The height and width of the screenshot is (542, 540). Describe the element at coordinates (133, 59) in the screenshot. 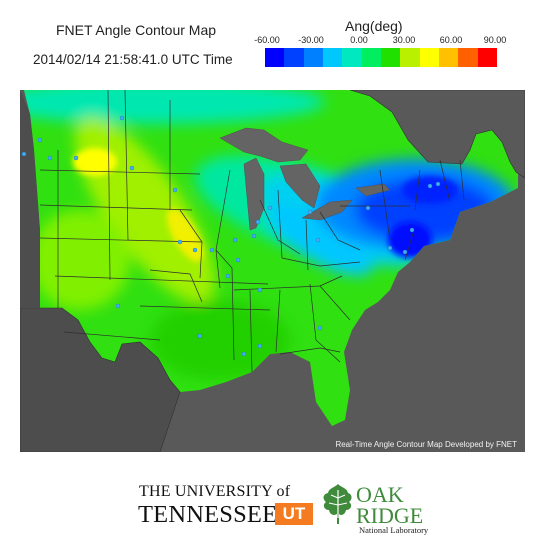

I see `map-timestamp: 2014/02/14 21:58:41.0 UTC Time` at that location.